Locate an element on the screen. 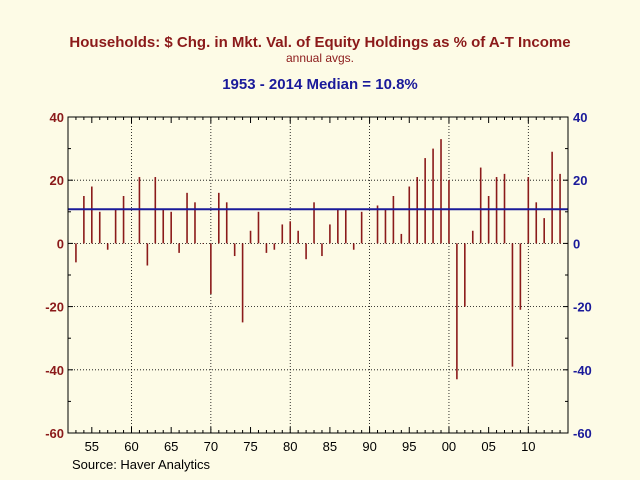  y-tick-label-right: -60 is located at coordinates (582, 433).